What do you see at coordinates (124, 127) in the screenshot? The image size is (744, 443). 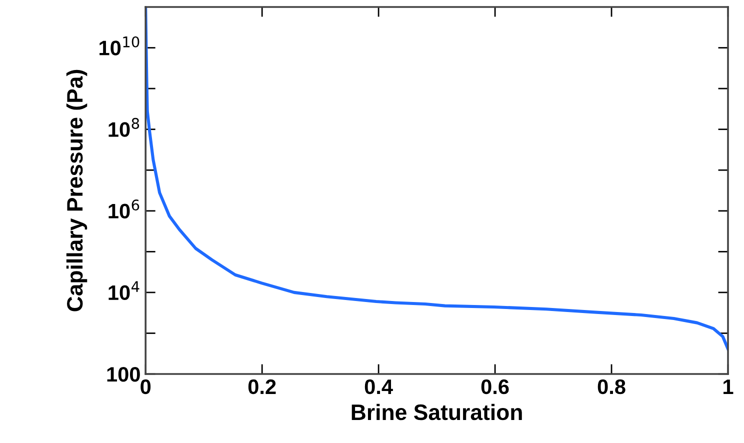 I see `y-tick-label: 10$^{8}$` at bounding box center [124, 127].